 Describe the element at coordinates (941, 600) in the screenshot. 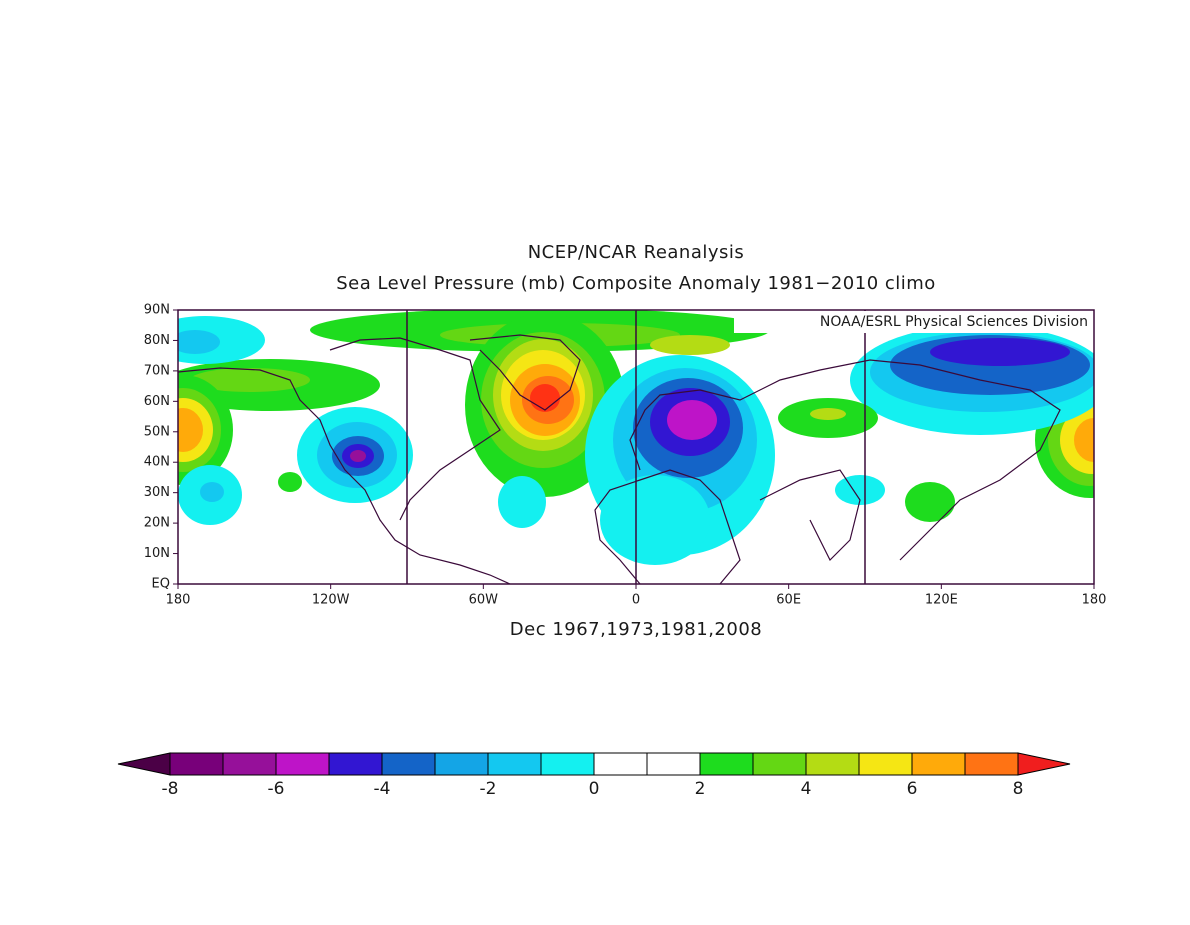

I see `lon-tick-label: 120E` at that location.